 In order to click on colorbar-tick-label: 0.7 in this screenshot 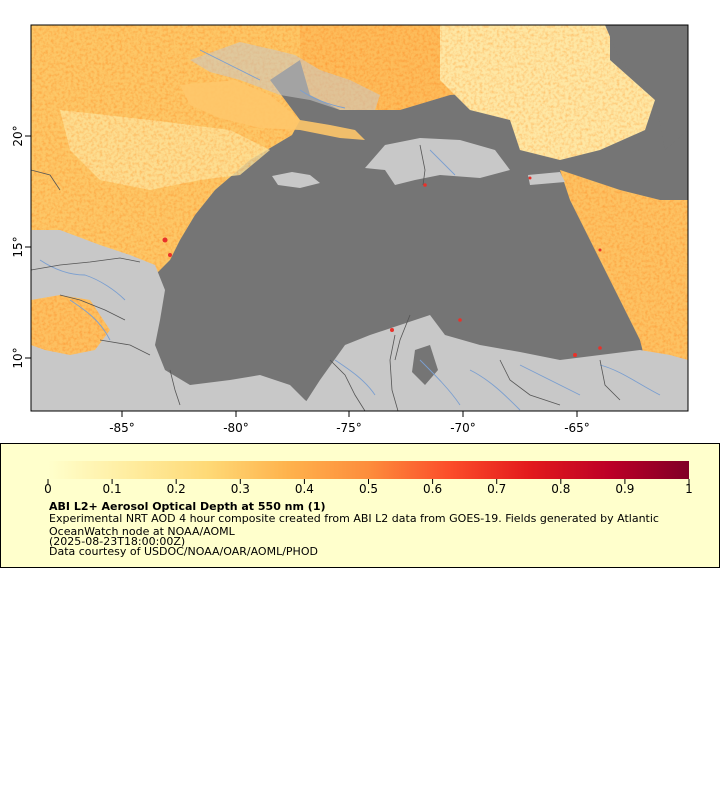, I will do `click(497, 489)`.